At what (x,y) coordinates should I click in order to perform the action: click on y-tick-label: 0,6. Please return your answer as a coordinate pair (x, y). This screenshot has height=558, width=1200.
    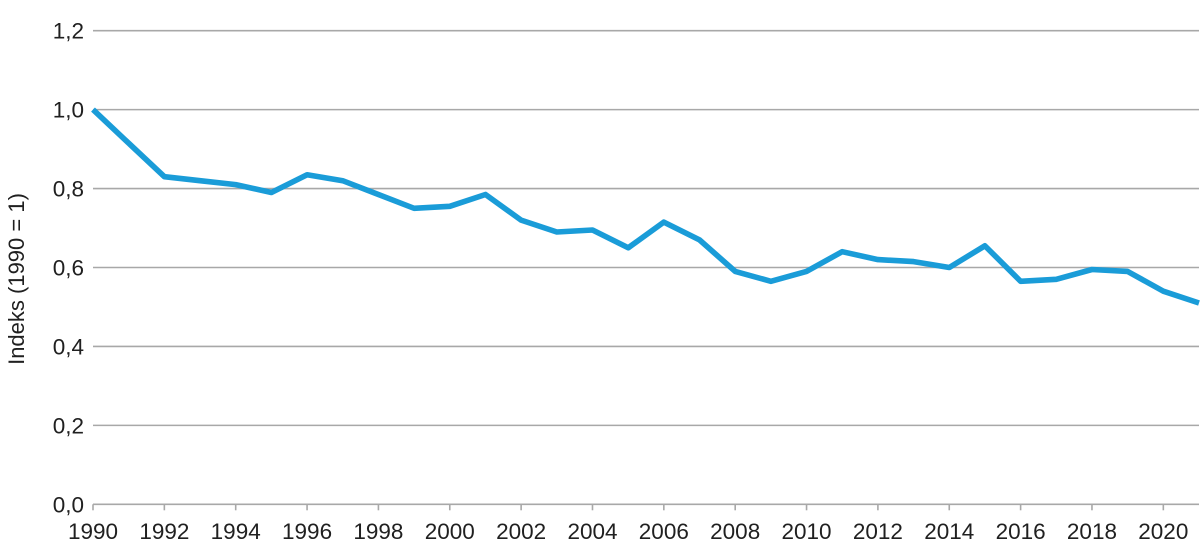
    Looking at the image, I should click on (68, 268).